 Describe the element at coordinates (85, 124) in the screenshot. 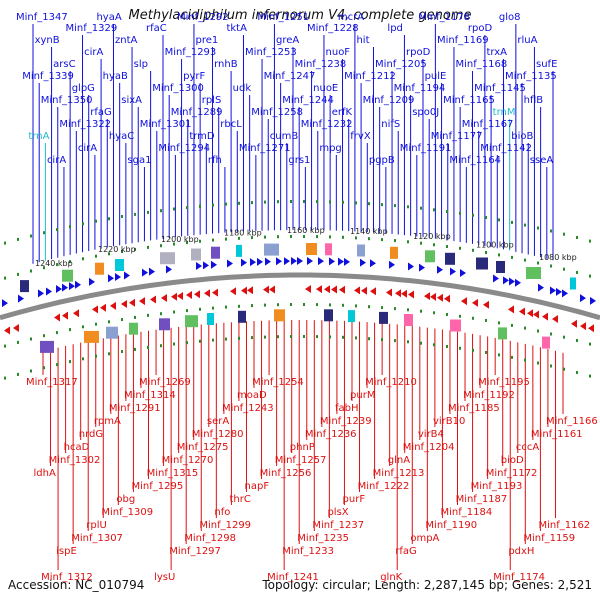

I see `gene-label: Minf_1322` at that location.